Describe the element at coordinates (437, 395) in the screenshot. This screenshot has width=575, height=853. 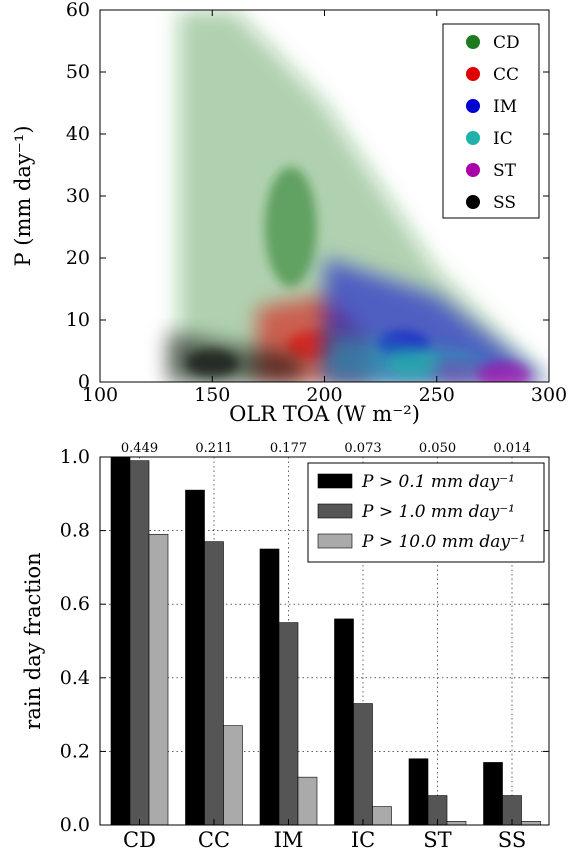
I see `scatter-x-tick-label: 250` at that location.